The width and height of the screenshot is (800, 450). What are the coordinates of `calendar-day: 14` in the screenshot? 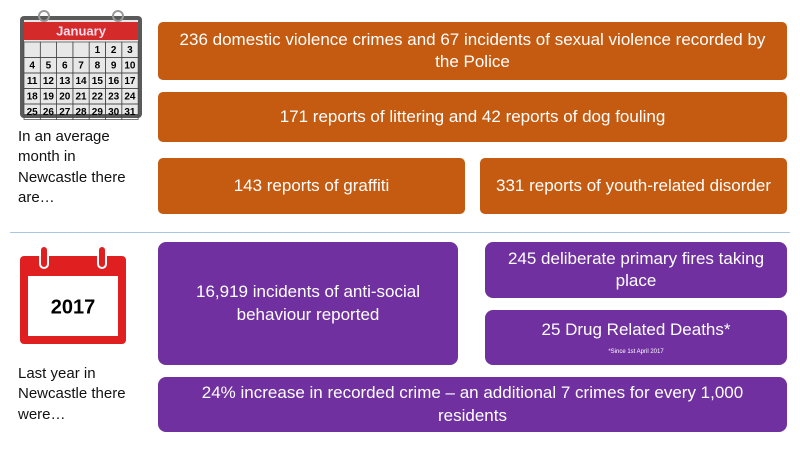 It's located at (81, 81).